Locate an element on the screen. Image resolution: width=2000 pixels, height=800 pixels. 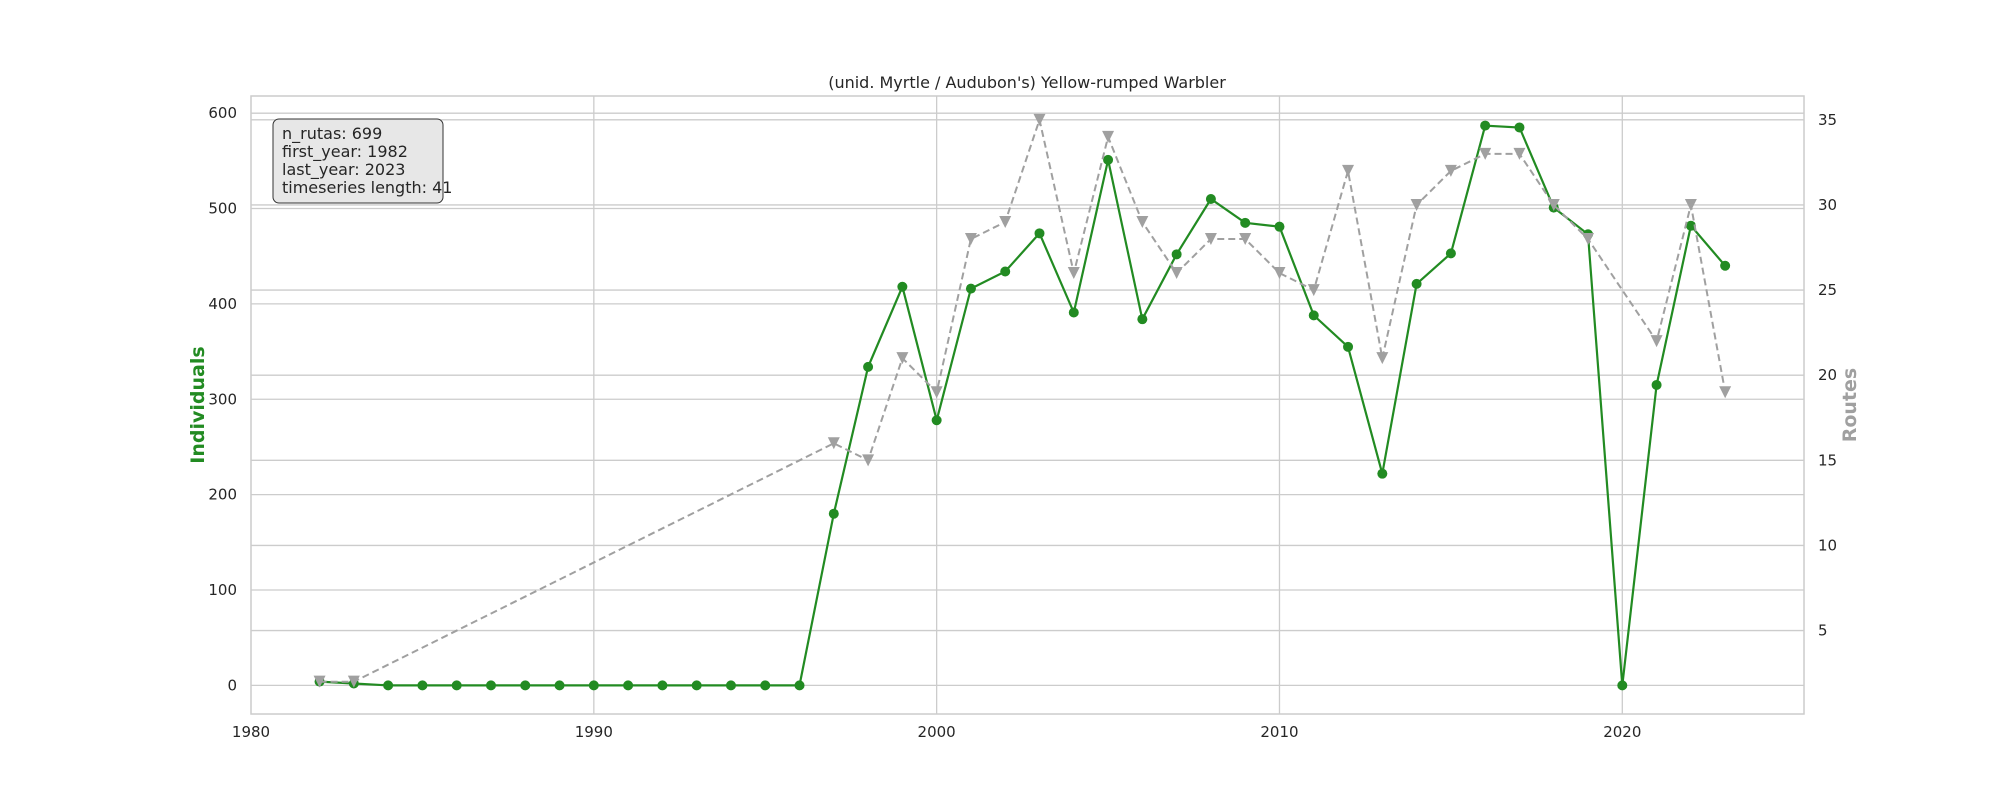
x-tick-label: 2010 is located at coordinates (1279, 732).